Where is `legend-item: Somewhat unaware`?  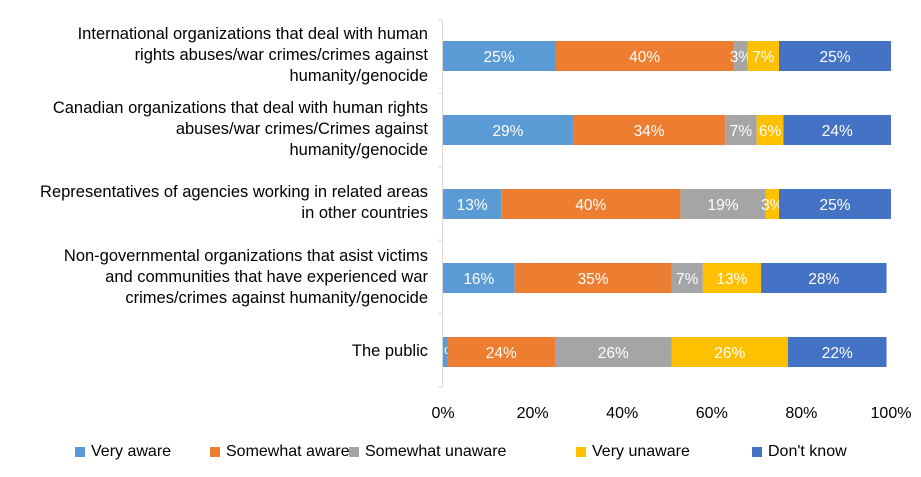
legend-item: Somewhat unaware is located at coordinates (427, 452).